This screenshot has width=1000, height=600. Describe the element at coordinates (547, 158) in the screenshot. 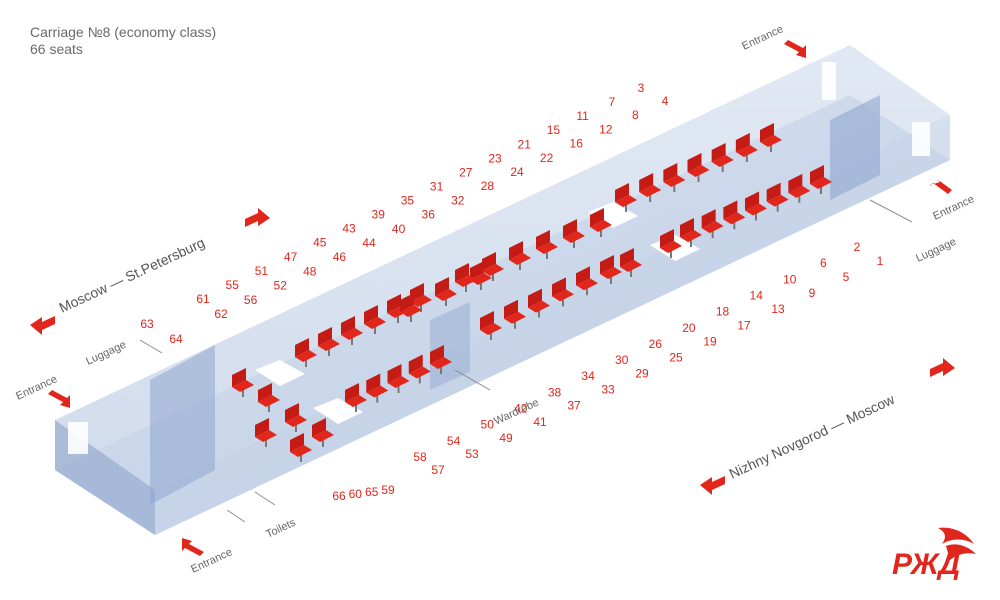

I see `seat-number: 22` at that location.